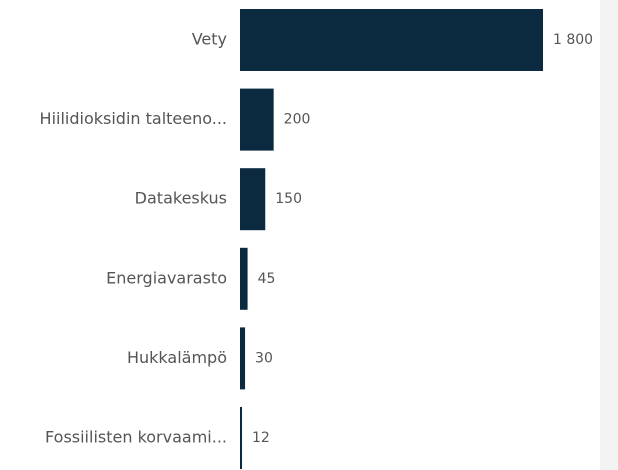 Image resolution: width=618 pixels, height=470 pixels. I want to click on value-label: 1 800, so click(573, 40).